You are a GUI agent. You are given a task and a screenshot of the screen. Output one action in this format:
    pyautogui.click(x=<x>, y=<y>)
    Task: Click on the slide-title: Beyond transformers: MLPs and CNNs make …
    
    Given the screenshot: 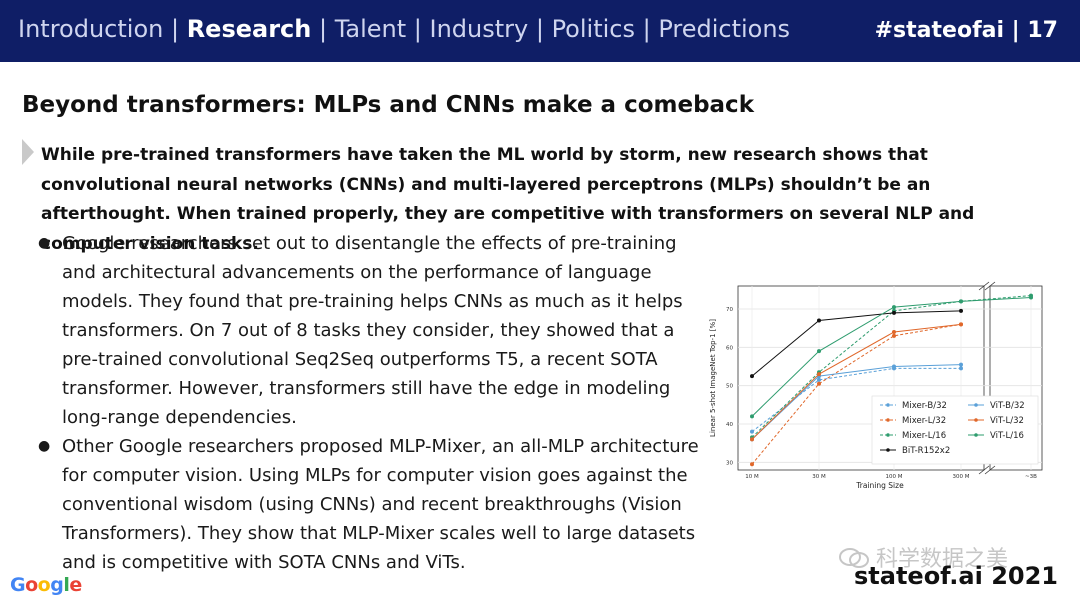 What is the action you would take?
    pyautogui.click(x=388, y=105)
    